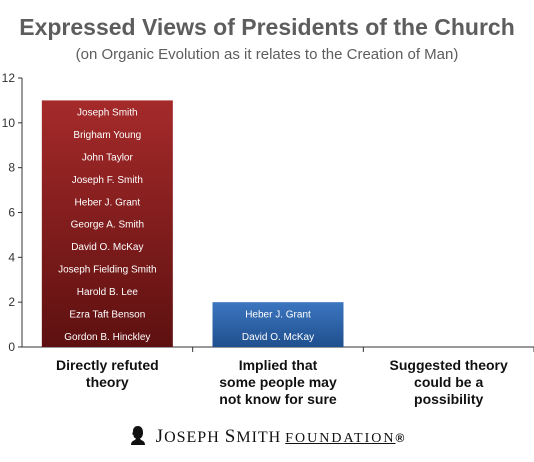 This screenshot has width=534, height=462. What do you see at coordinates (107, 382) in the screenshot?
I see `category-label-line: theory` at bounding box center [107, 382].